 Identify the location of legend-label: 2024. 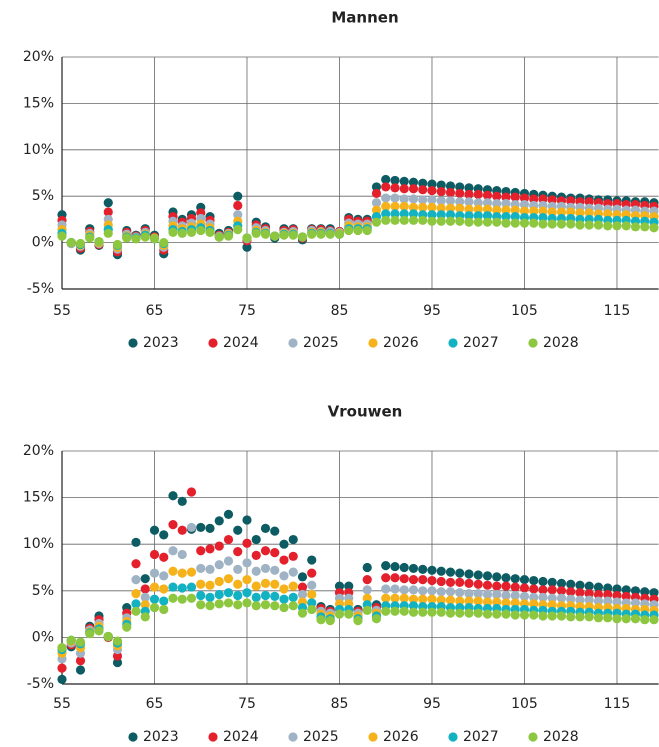
(241, 737).